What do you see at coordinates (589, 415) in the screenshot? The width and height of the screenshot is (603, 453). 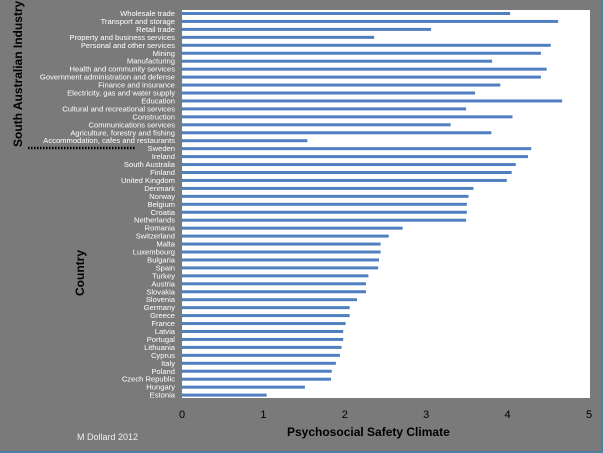 I see `x-tick-label: 5` at bounding box center [589, 415].